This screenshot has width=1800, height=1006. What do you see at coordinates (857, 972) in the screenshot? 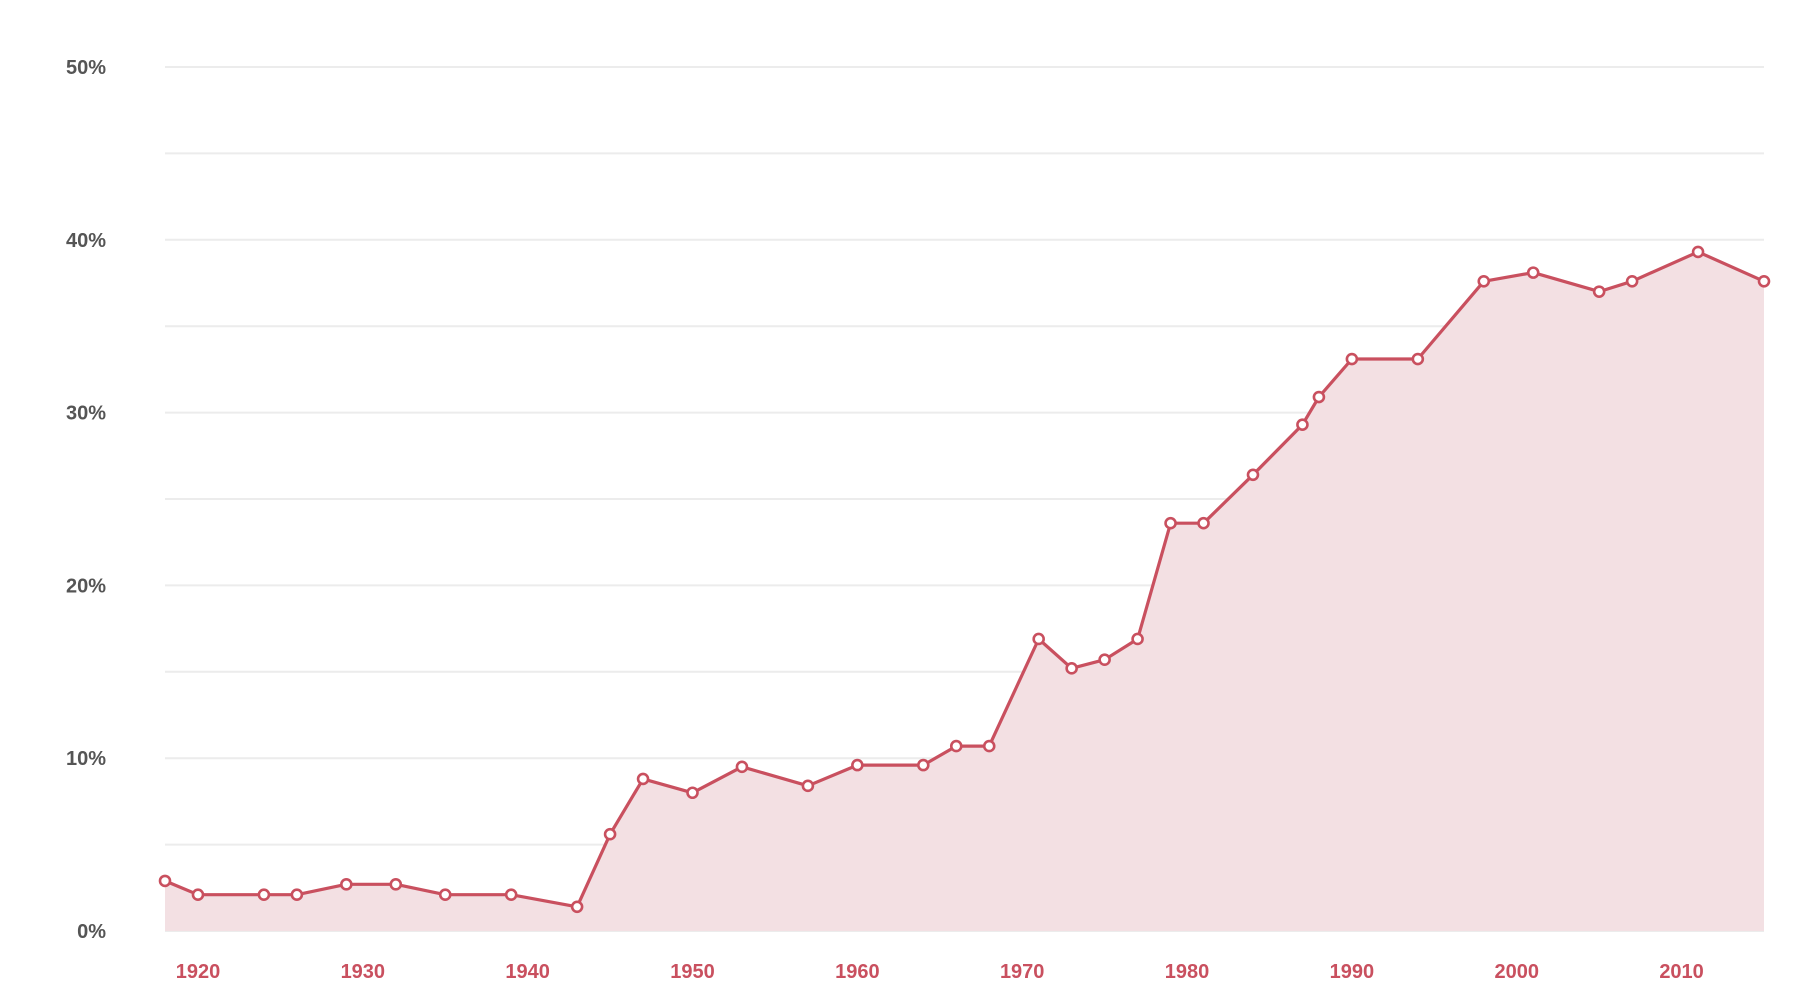
I see `x-tick-label: 1960` at bounding box center [857, 972].